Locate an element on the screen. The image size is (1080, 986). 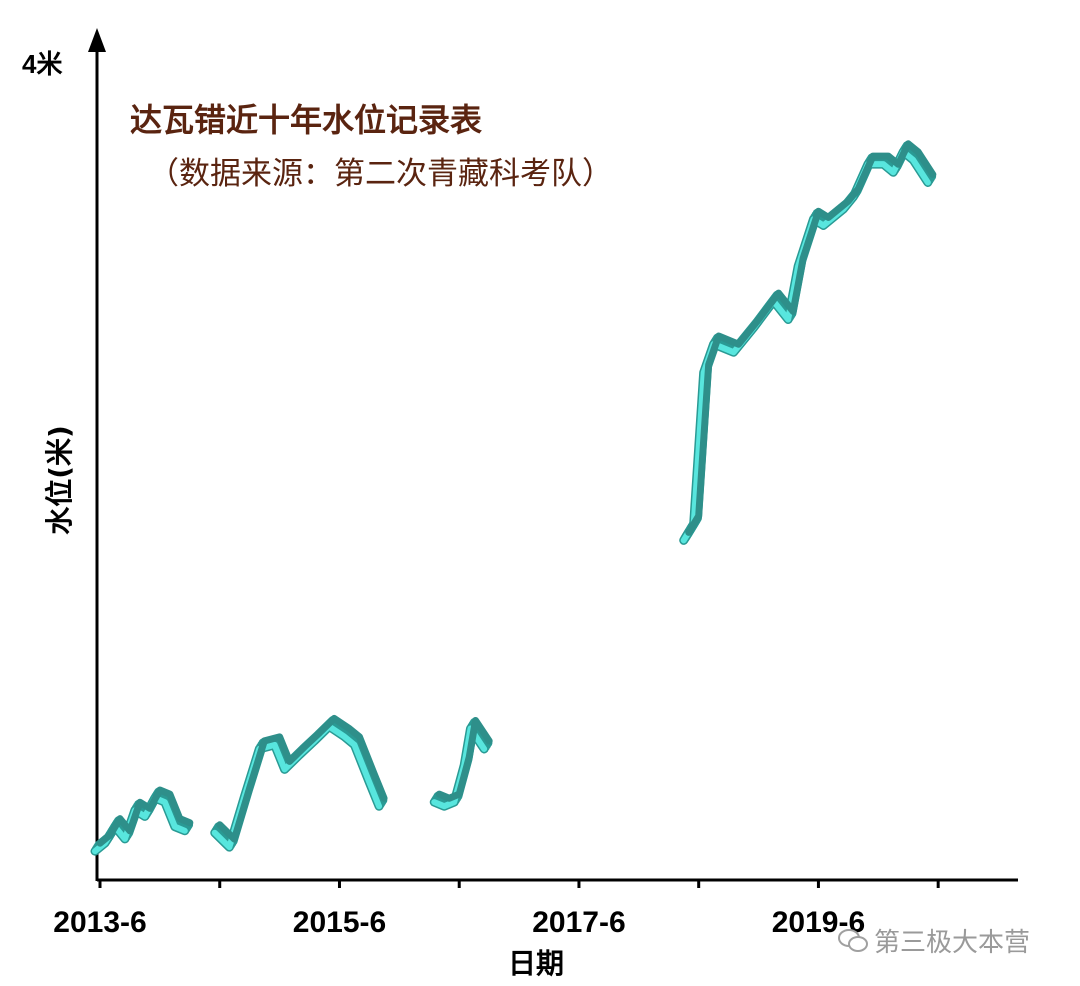
chart-subtitle: （数据来源：第二次青藏科考队） is located at coordinates (380, 174).